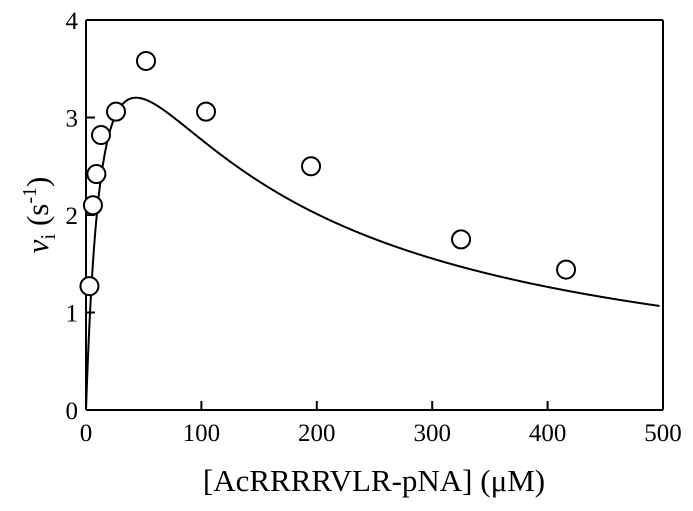 This screenshot has width=693, height=511. I want to click on x-tick-label: 400, so click(548, 433).